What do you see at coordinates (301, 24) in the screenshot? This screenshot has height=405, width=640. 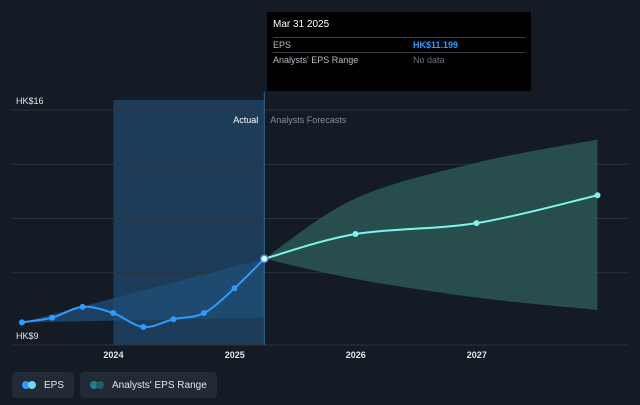 I see `tooltip-date: Mar 31 2025` at bounding box center [301, 24].